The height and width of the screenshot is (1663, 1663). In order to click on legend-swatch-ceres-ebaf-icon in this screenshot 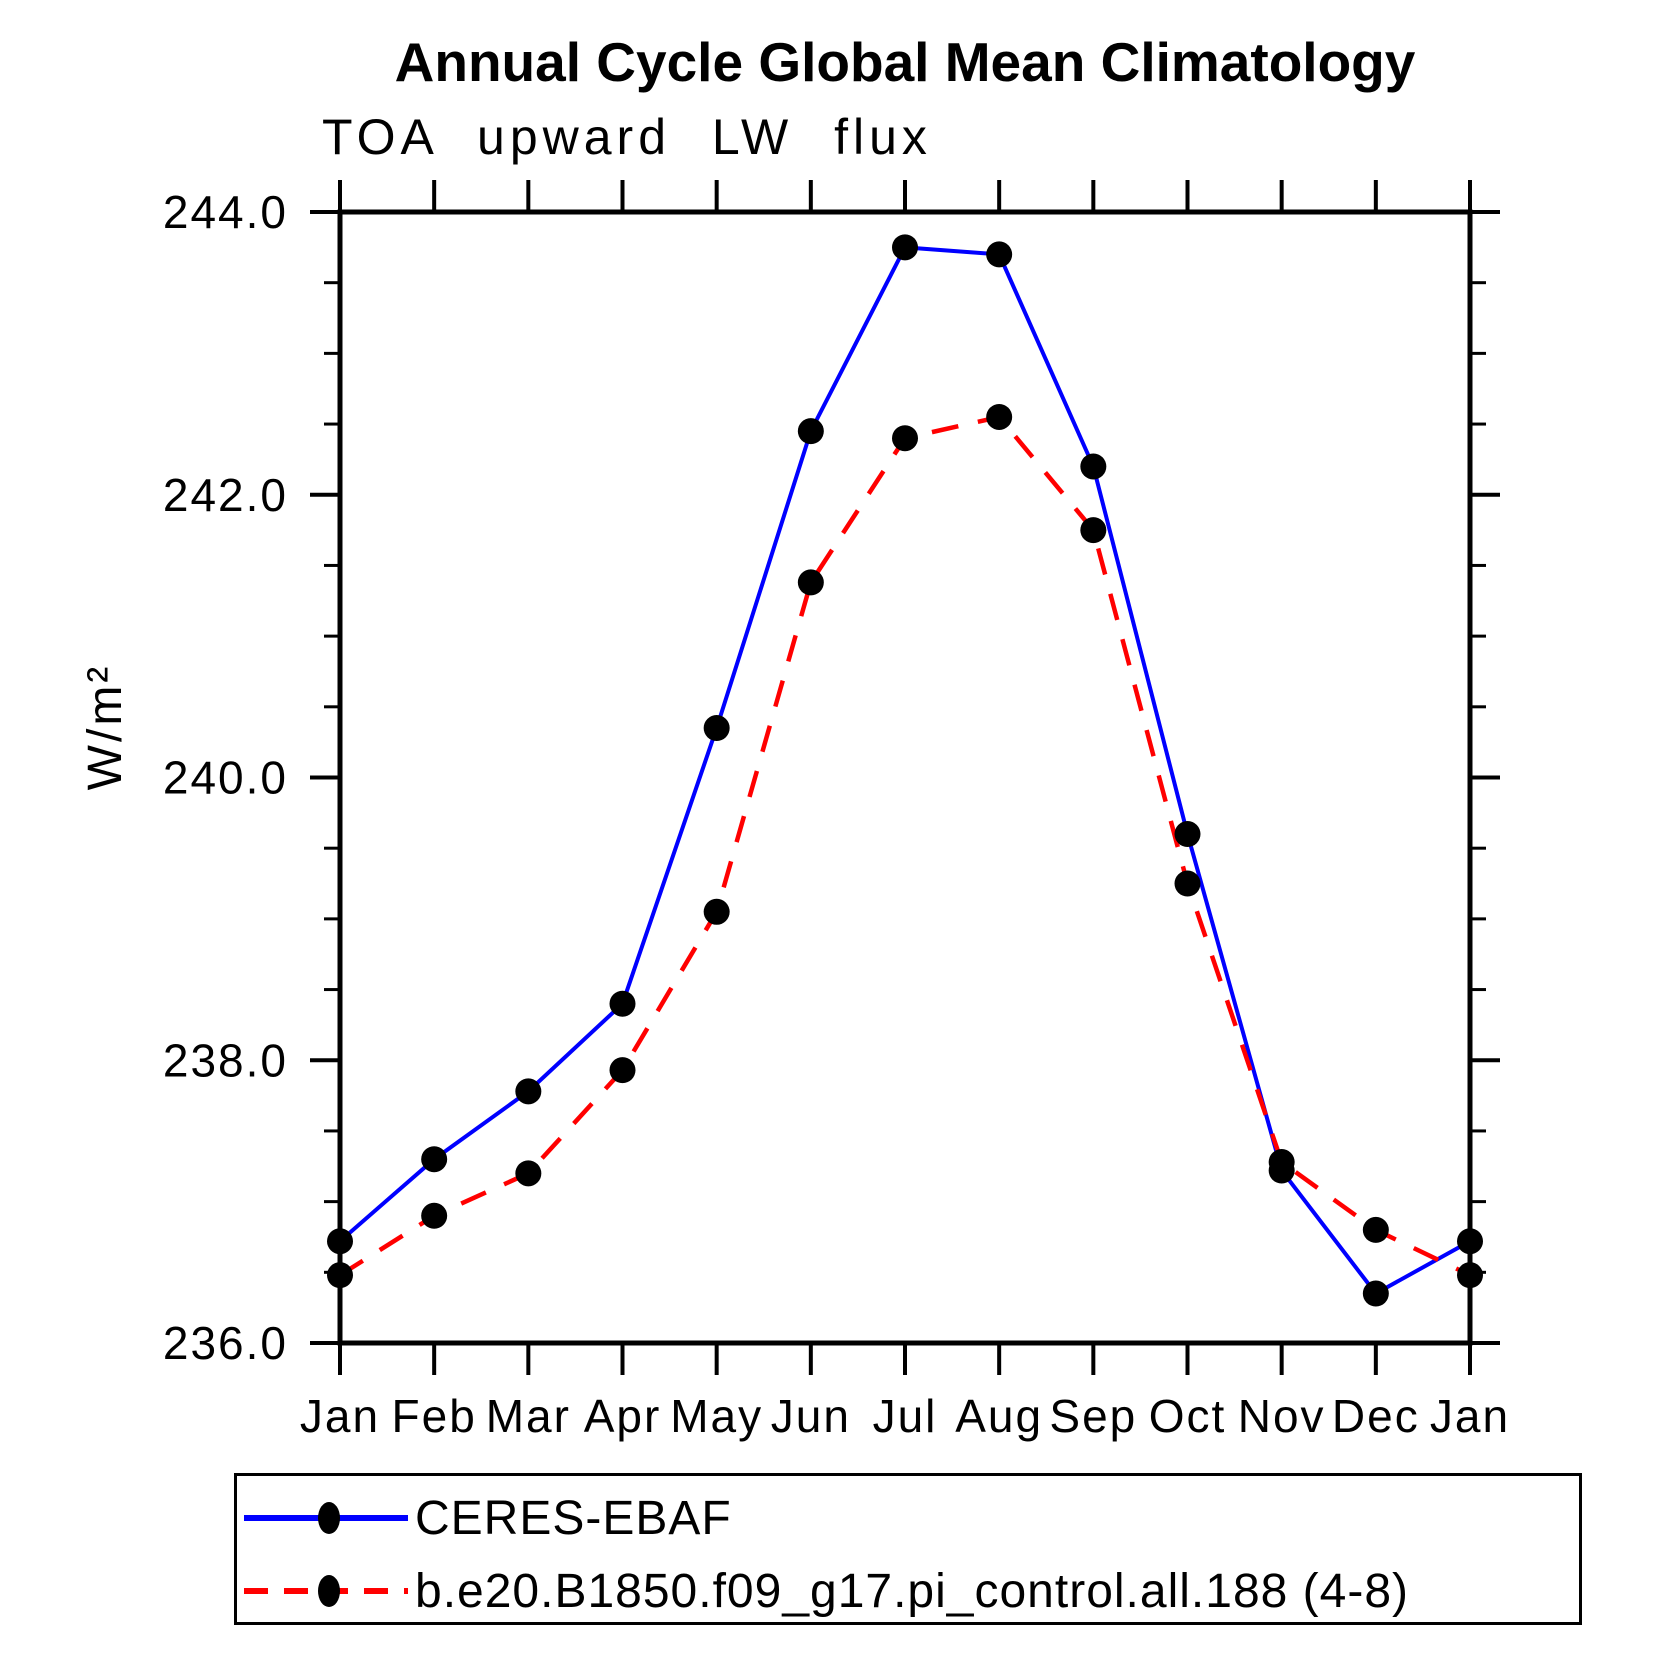, I will do `click(326, 1518)`.